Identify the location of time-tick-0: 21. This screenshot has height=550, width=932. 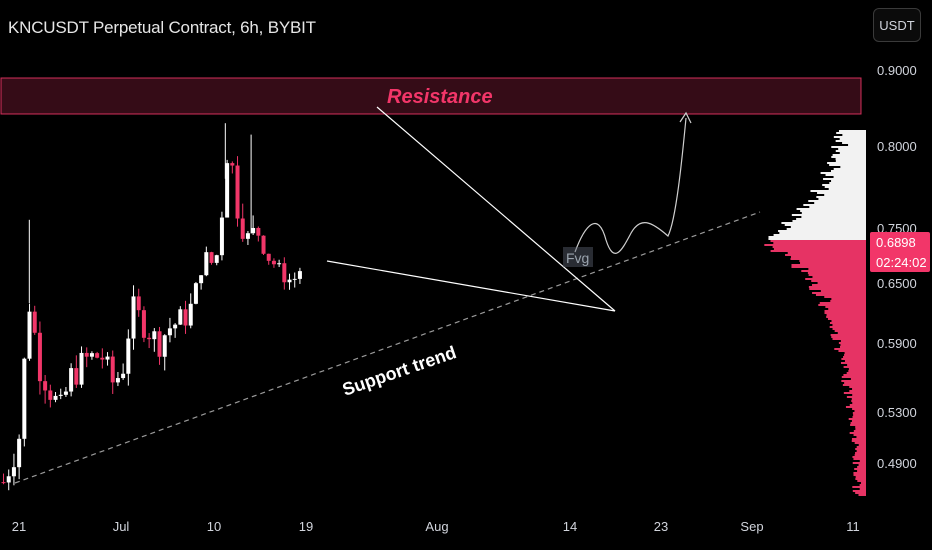
(19, 526).